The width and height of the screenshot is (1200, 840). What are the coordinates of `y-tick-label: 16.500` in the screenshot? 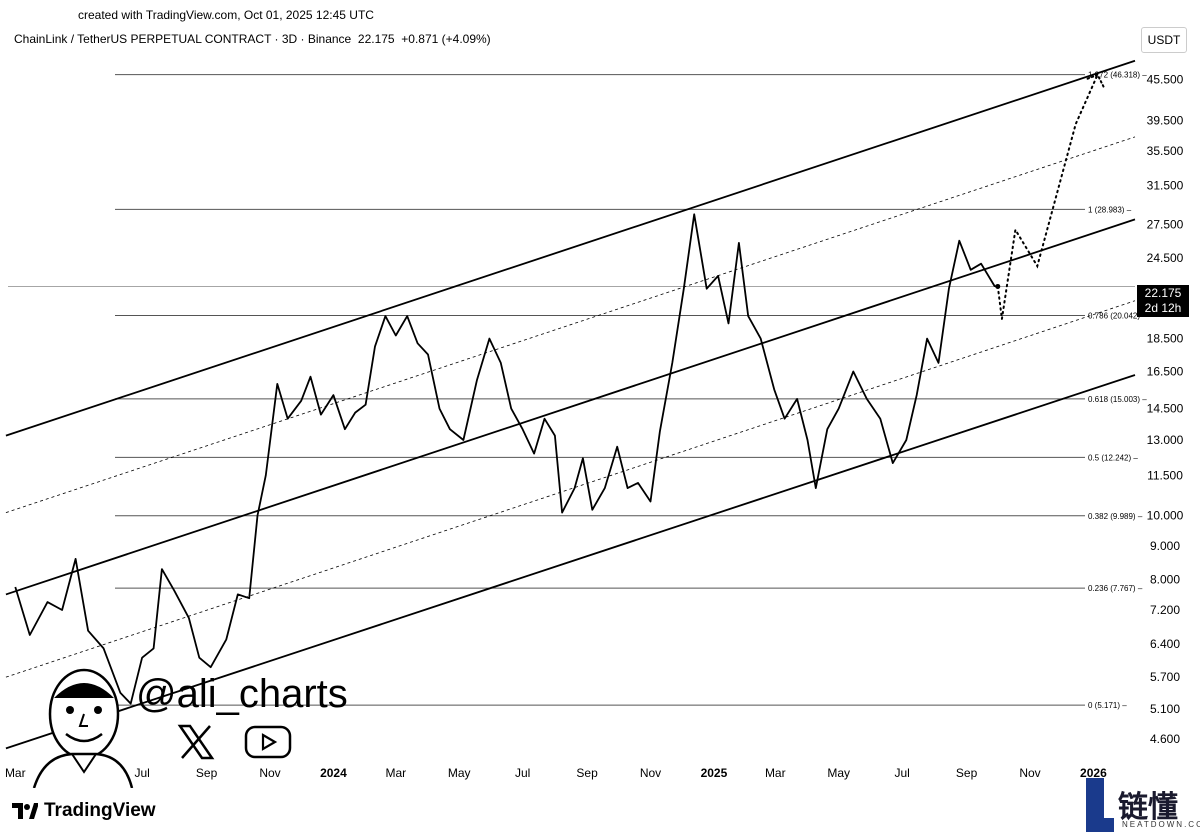 It's located at (1165, 371).